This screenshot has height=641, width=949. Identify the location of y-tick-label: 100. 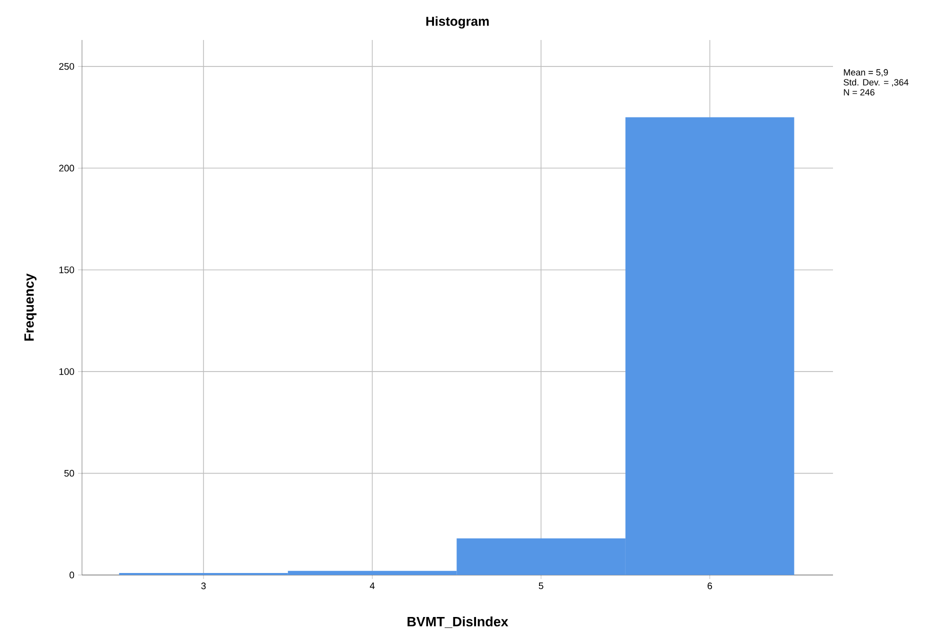
(66, 371).